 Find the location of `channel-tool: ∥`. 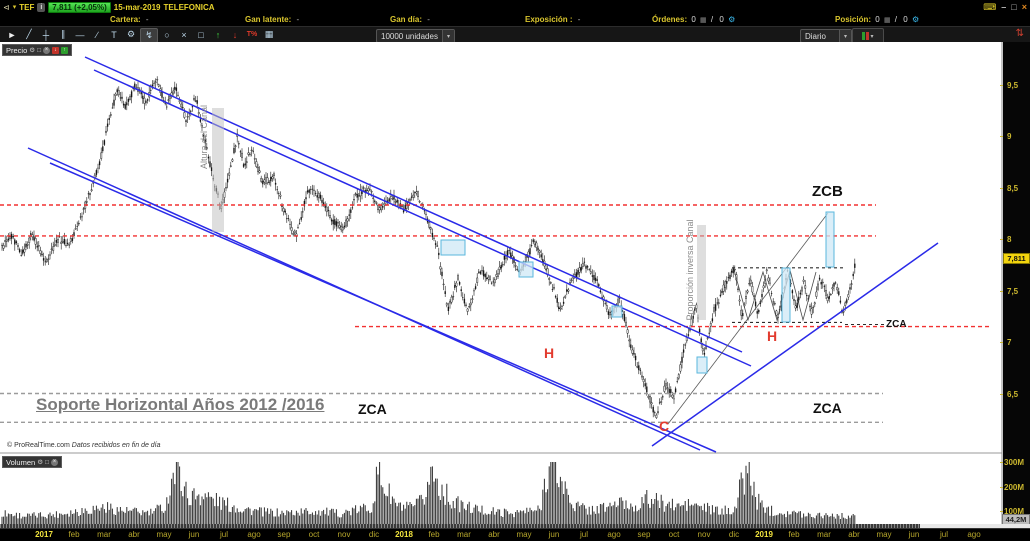

channel-tool: ∥ is located at coordinates (63, 34).